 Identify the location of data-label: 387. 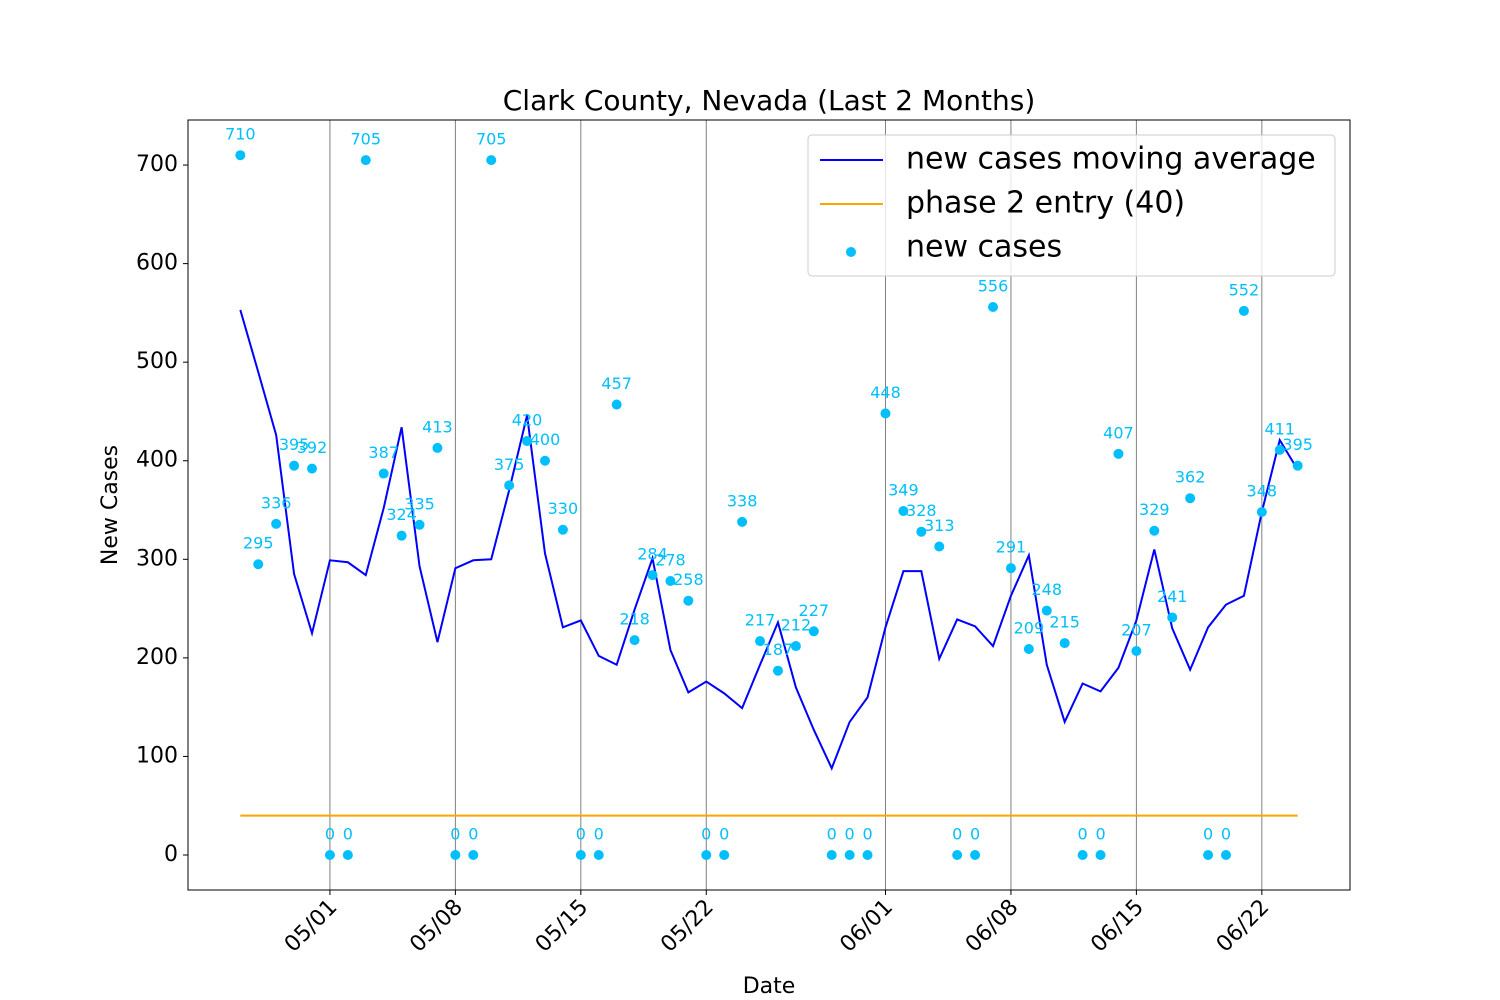
(383, 452).